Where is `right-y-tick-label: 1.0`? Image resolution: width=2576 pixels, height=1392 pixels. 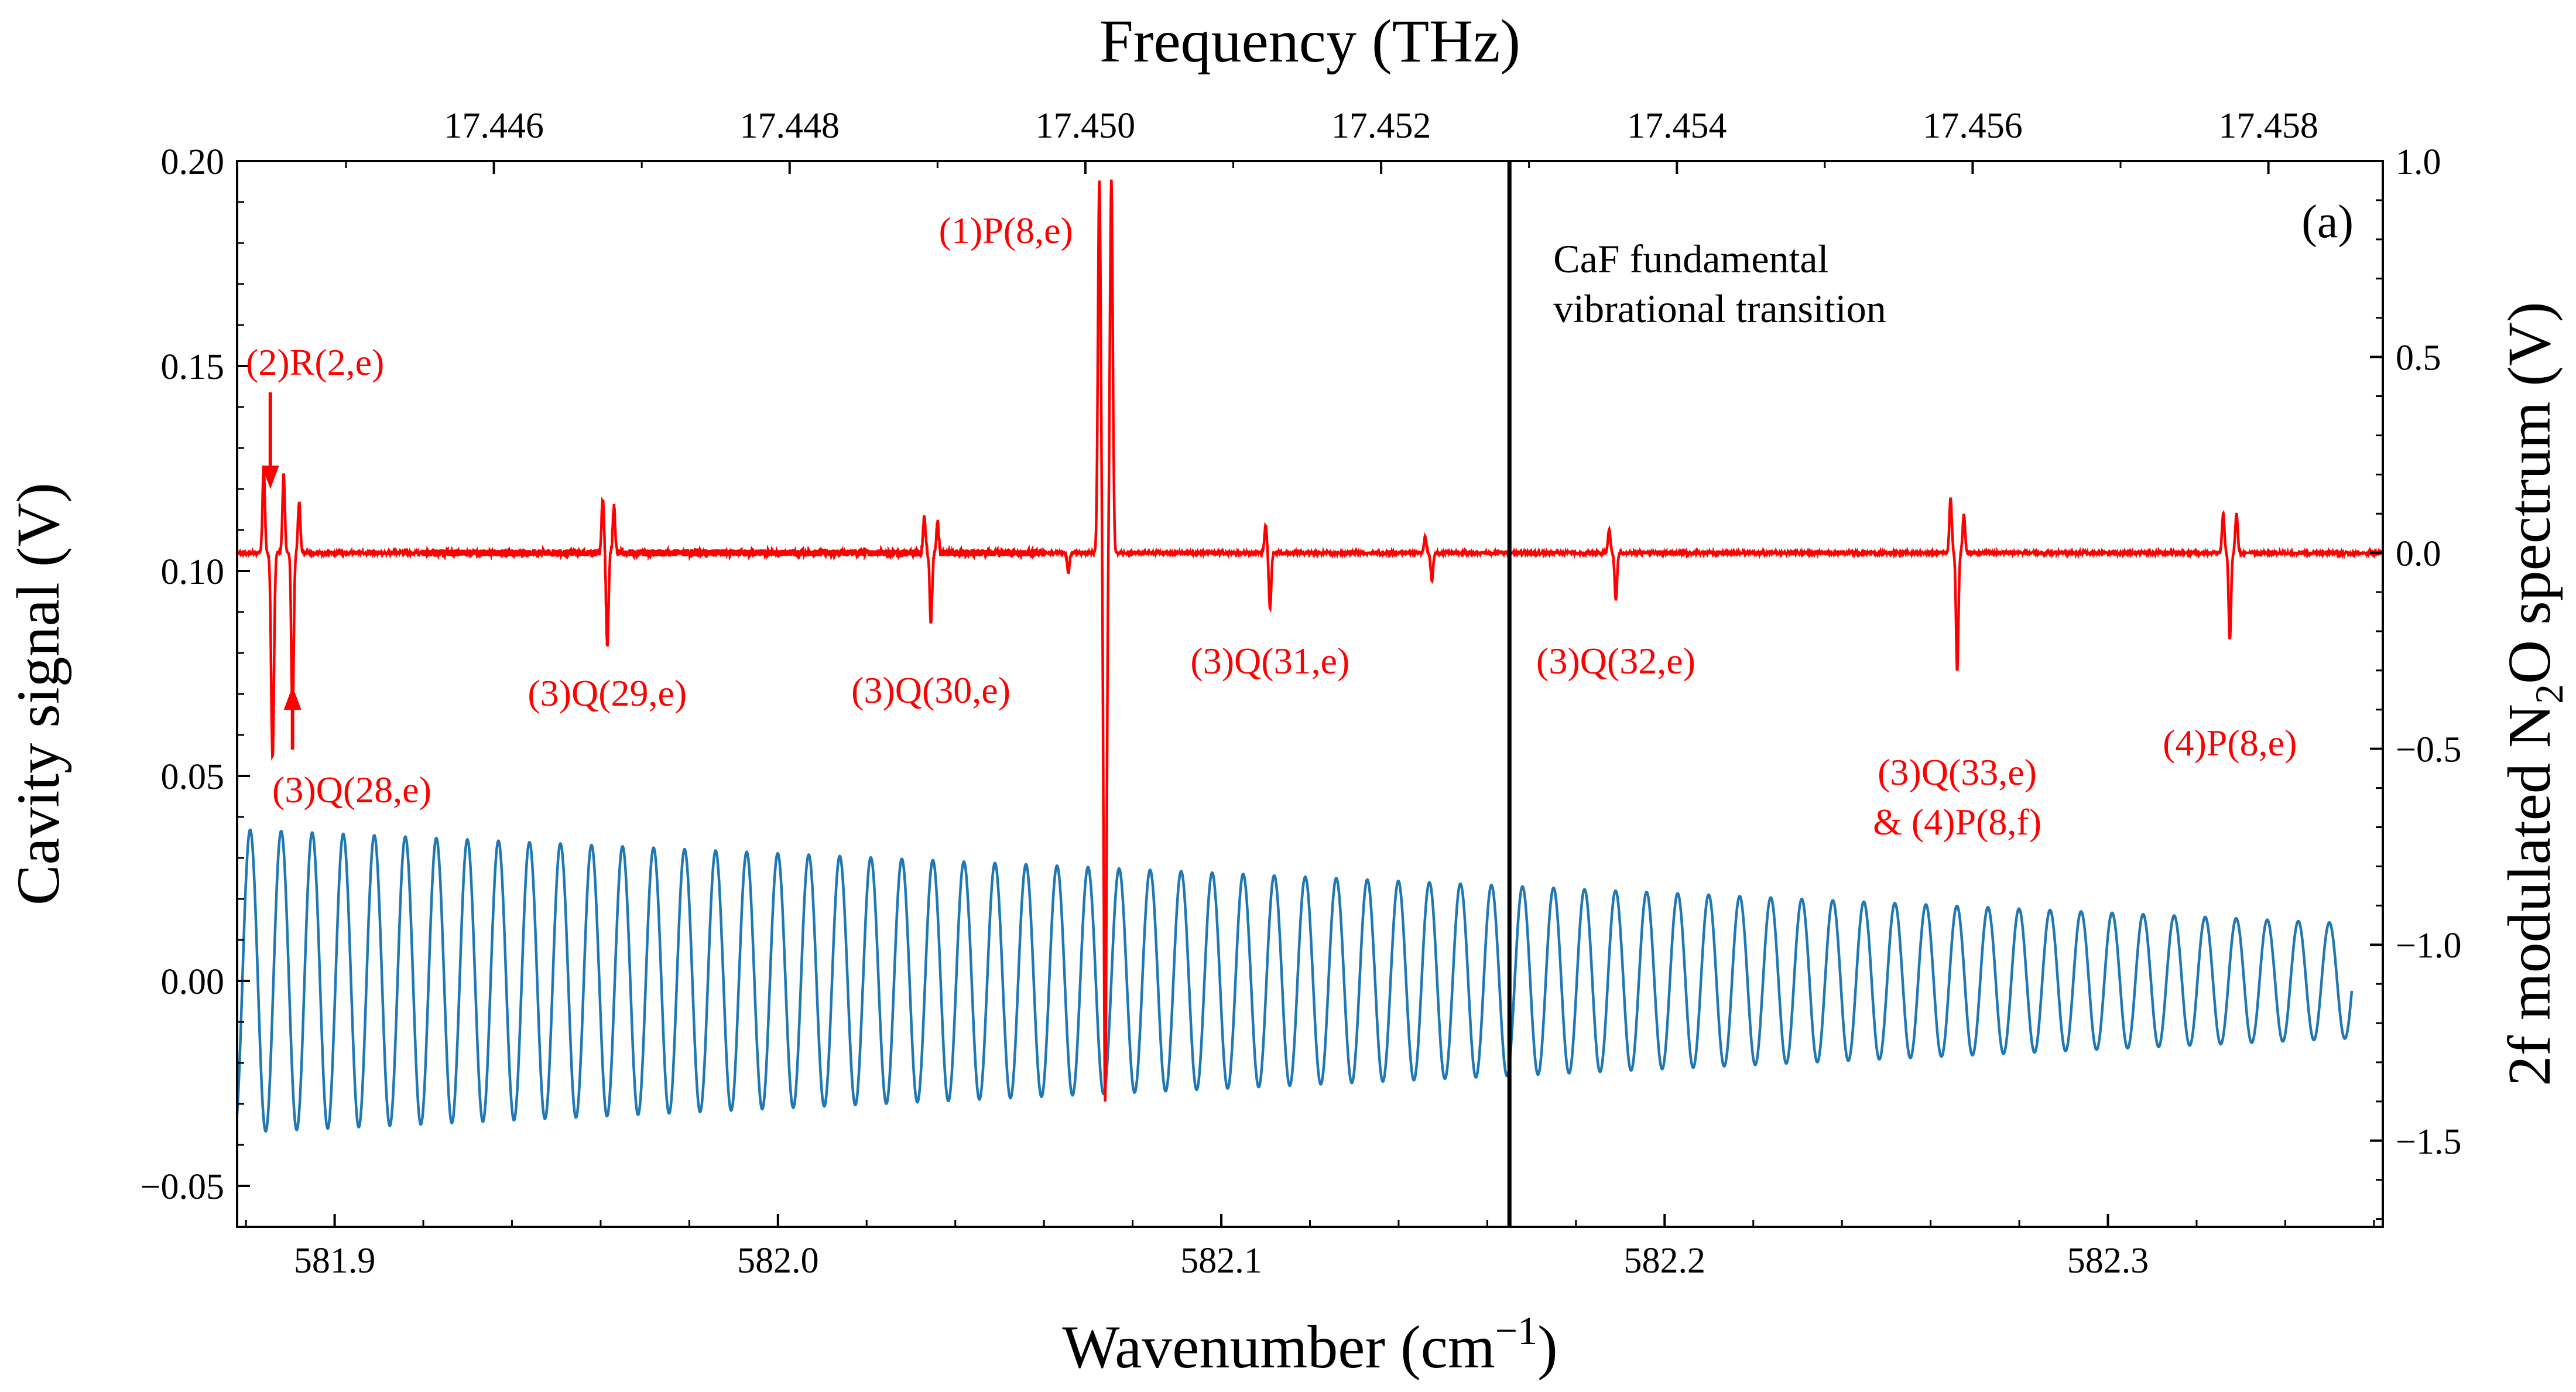 right-y-tick-label: 1.0 is located at coordinates (2418, 162).